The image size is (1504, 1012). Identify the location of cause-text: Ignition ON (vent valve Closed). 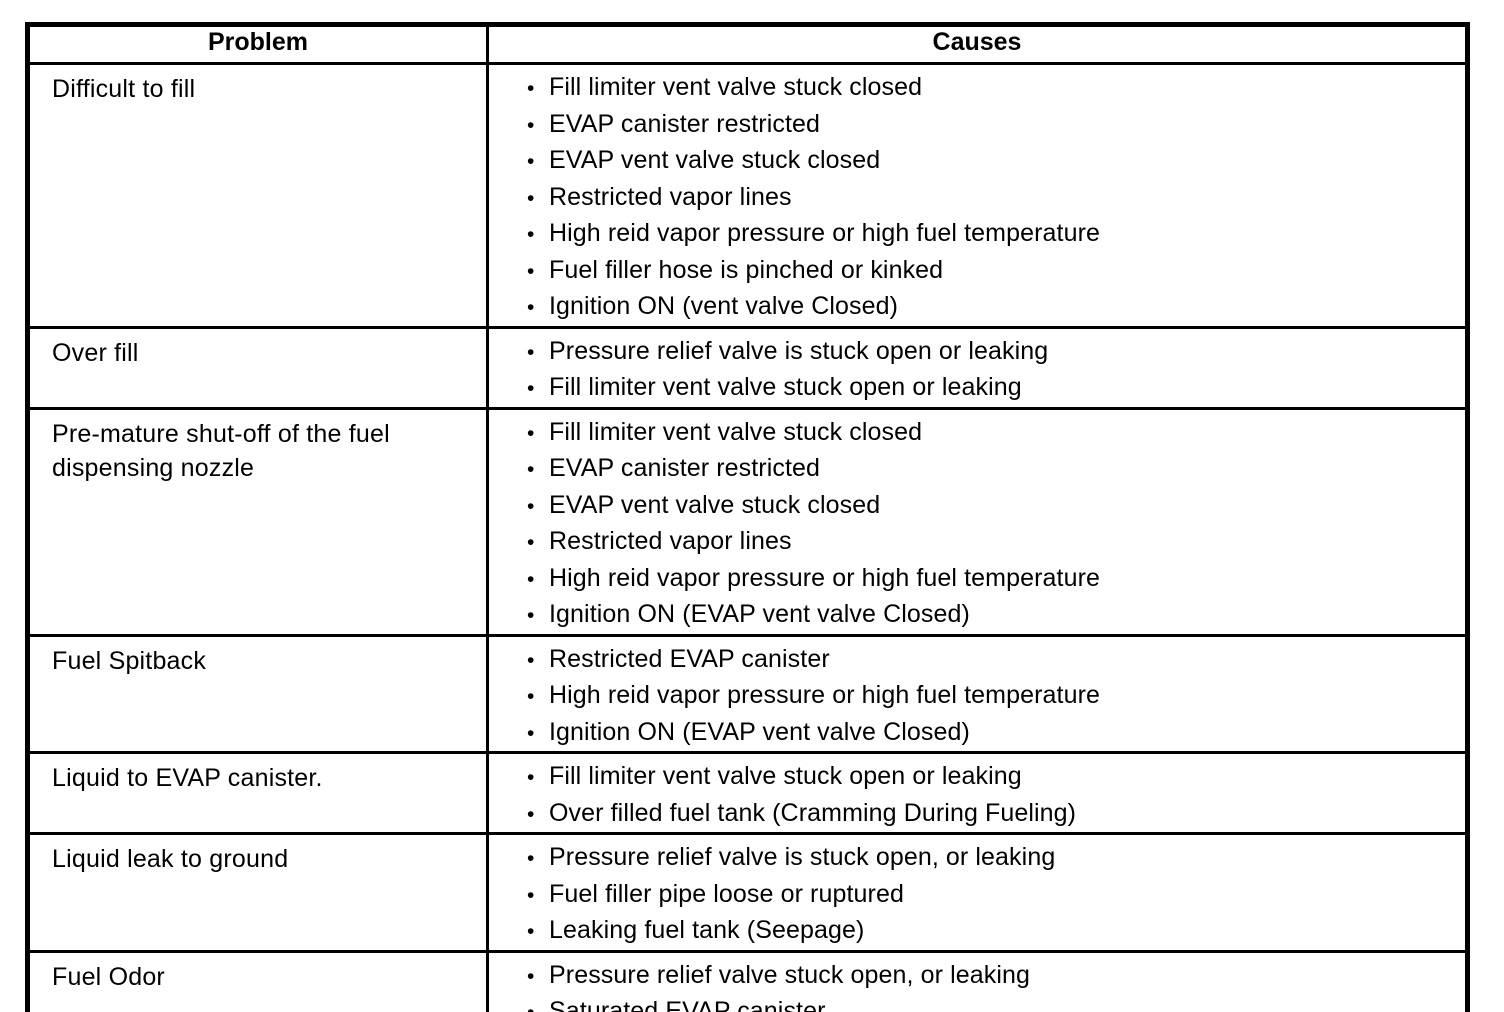
(724, 306).